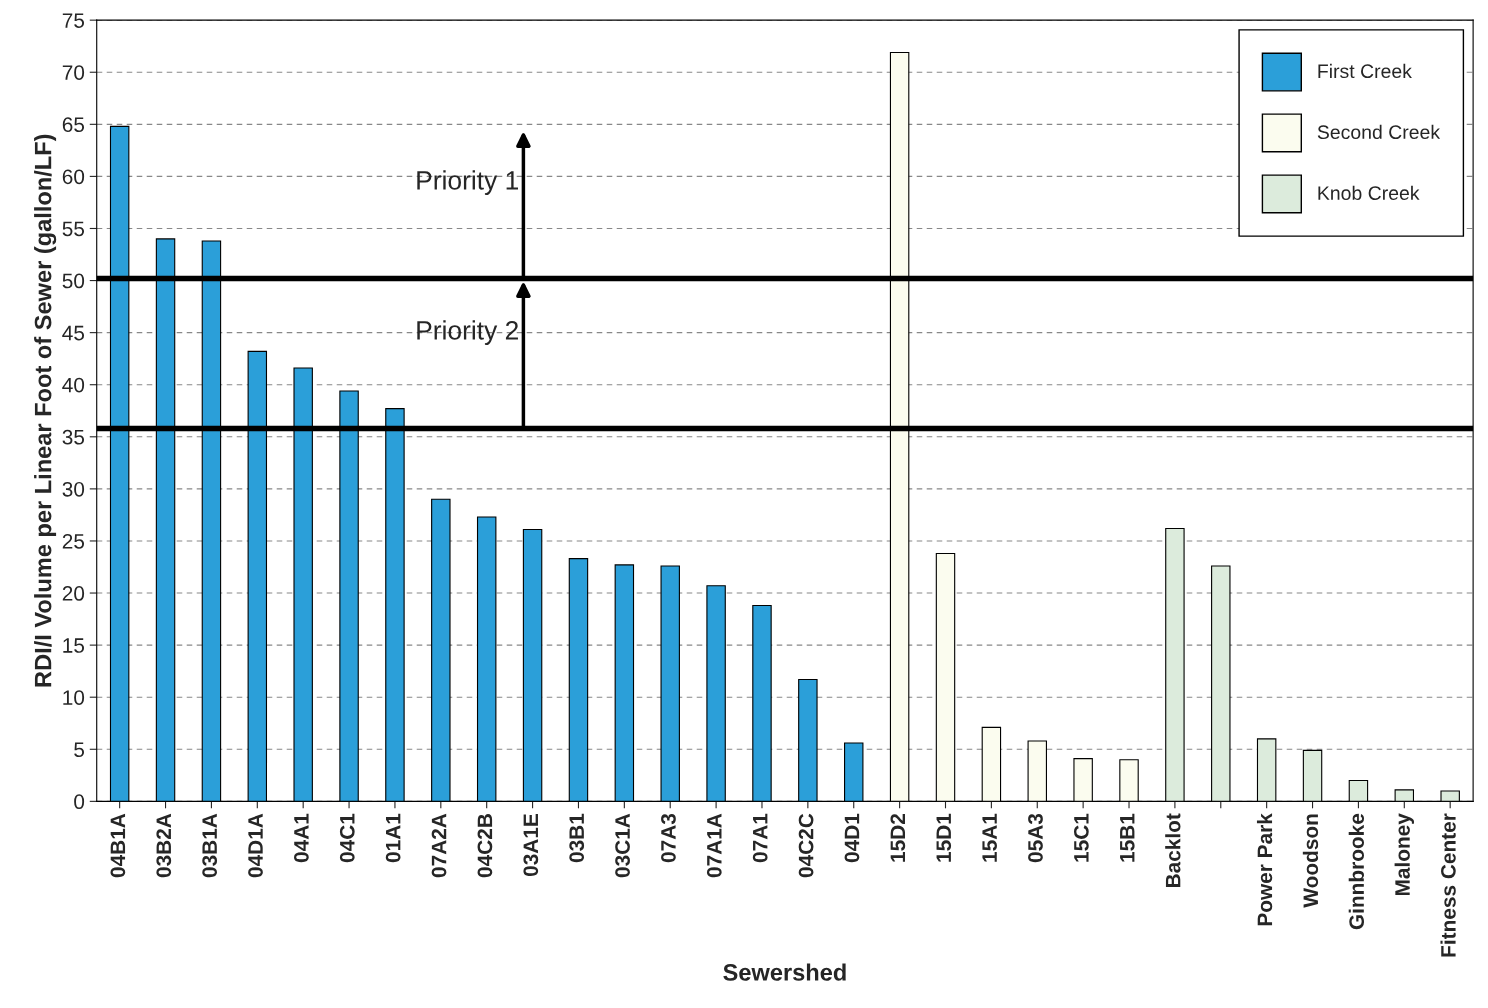 The width and height of the screenshot is (1488, 1008). What do you see at coordinates (784, 972) in the screenshot?
I see `x-axis-title: Sewershed` at bounding box center [784, 972].